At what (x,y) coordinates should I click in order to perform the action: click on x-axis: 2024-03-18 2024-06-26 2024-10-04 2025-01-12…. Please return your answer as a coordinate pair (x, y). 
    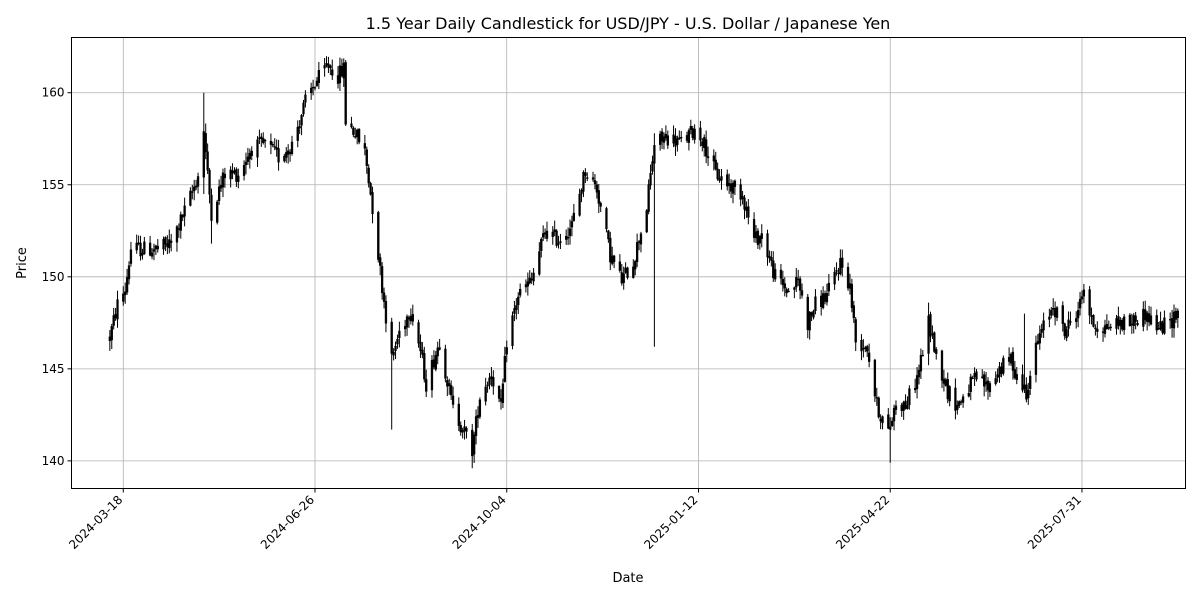
    Looking at the image, I should click on (575, 520).